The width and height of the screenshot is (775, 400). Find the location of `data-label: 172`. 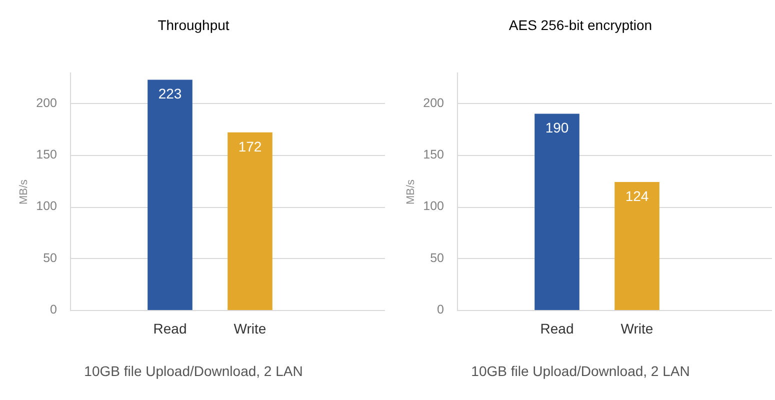

data-label: 172 is located at coordinates (250, 146).